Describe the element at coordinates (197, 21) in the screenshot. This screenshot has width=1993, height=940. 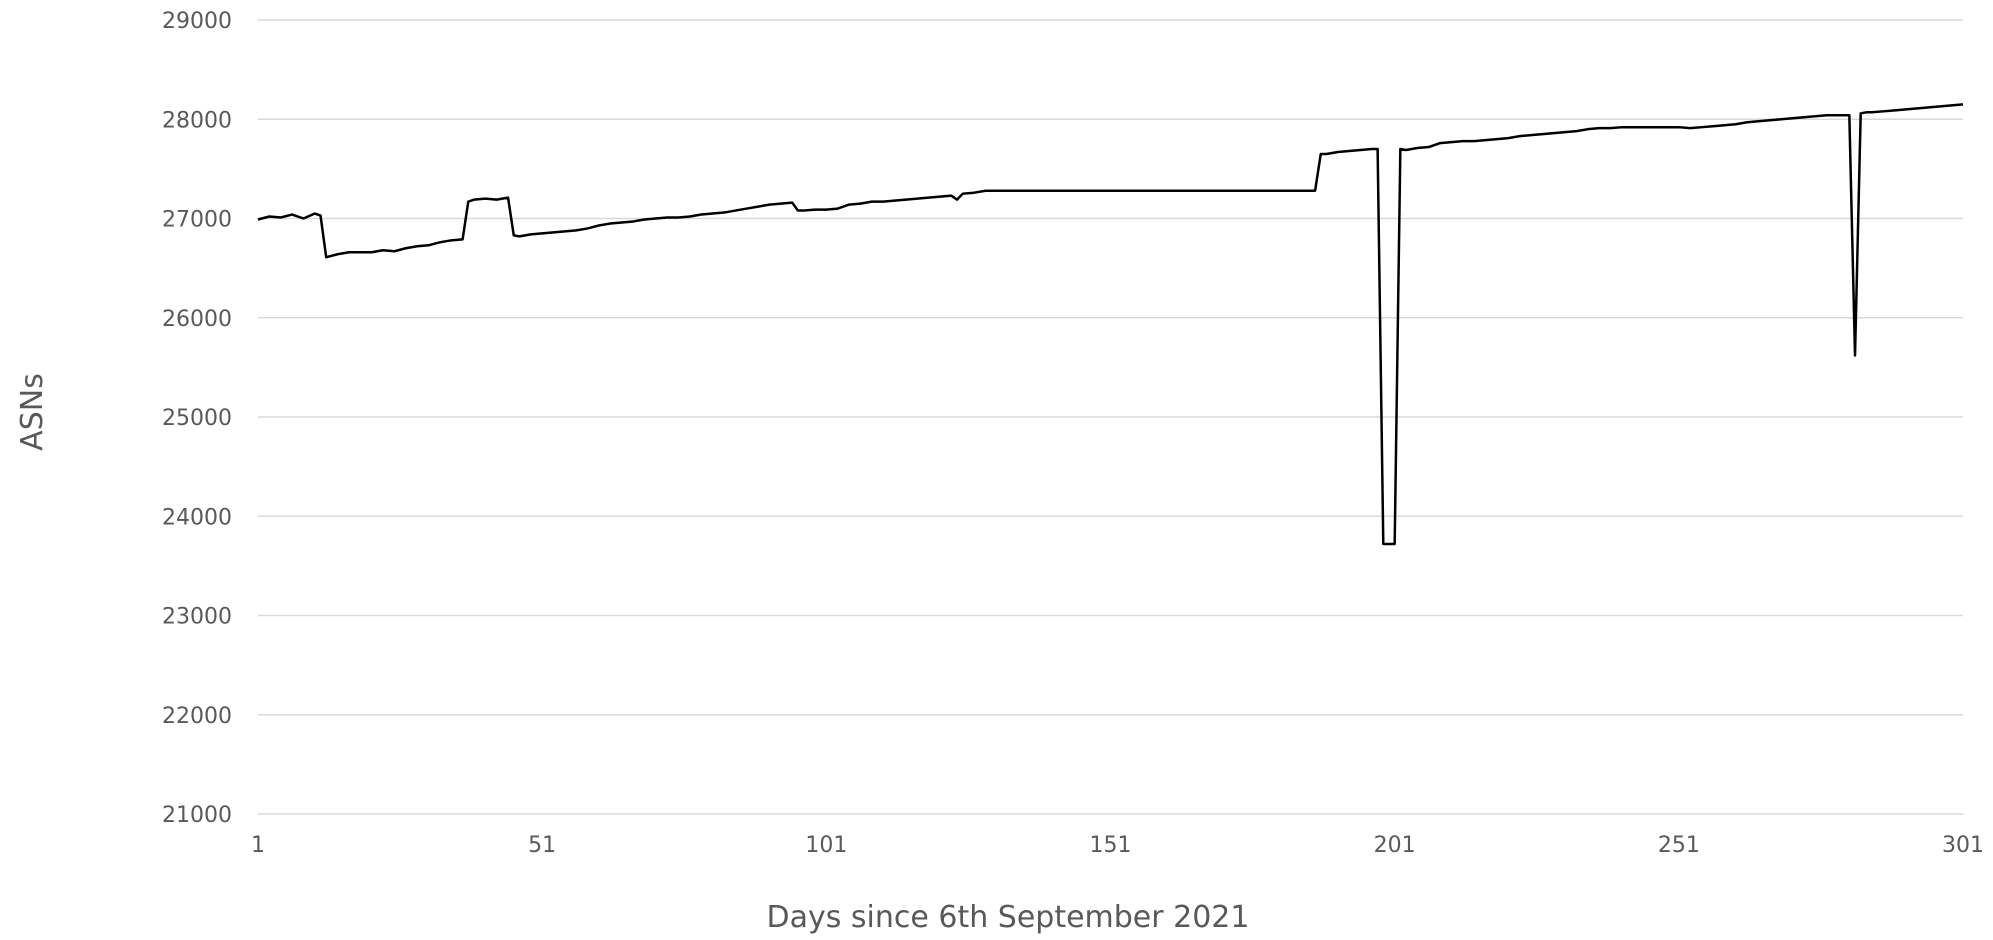
I see `y-tick-label: 29000` at that location.